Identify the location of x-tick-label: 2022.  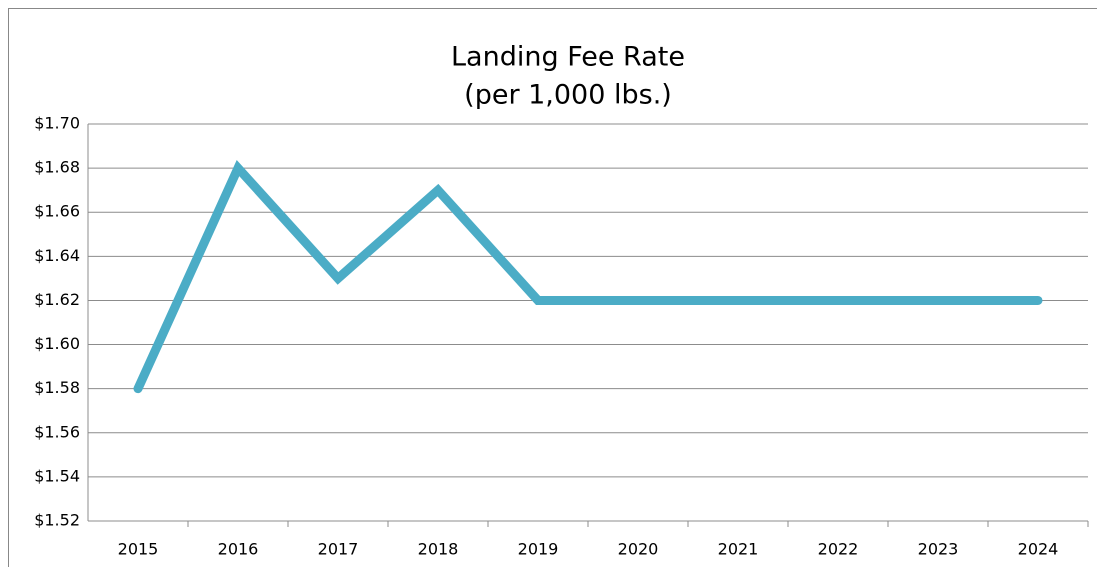
(838, 549).